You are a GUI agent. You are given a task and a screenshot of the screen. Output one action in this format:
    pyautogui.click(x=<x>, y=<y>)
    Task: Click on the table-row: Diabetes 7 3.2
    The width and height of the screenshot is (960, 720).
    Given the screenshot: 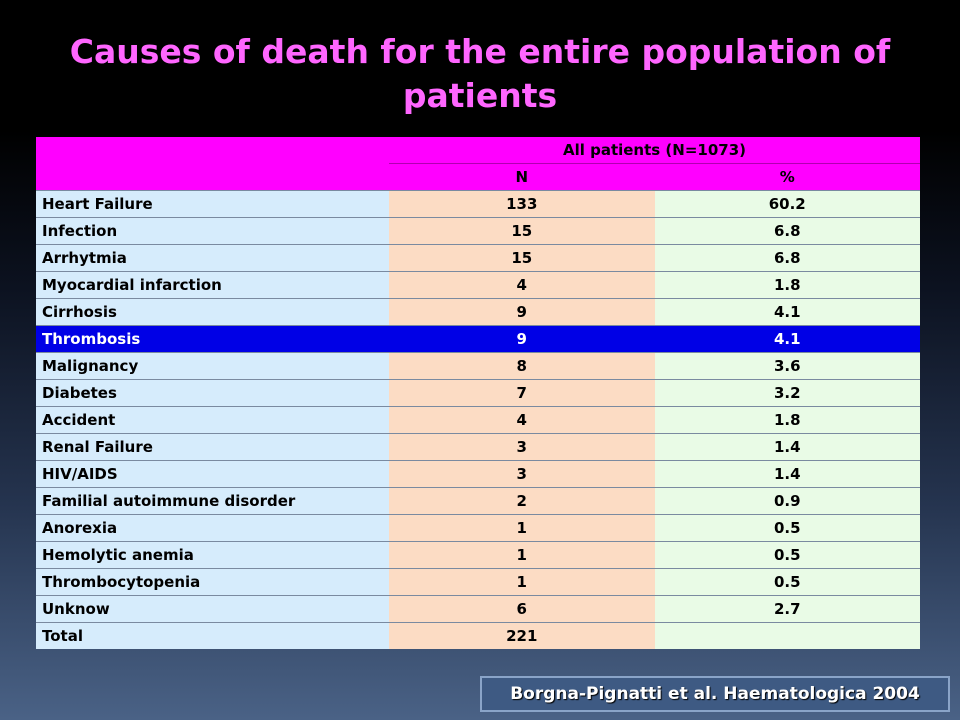 What is the action you would take?
    pyautogui.click(x=478, y=393)
    